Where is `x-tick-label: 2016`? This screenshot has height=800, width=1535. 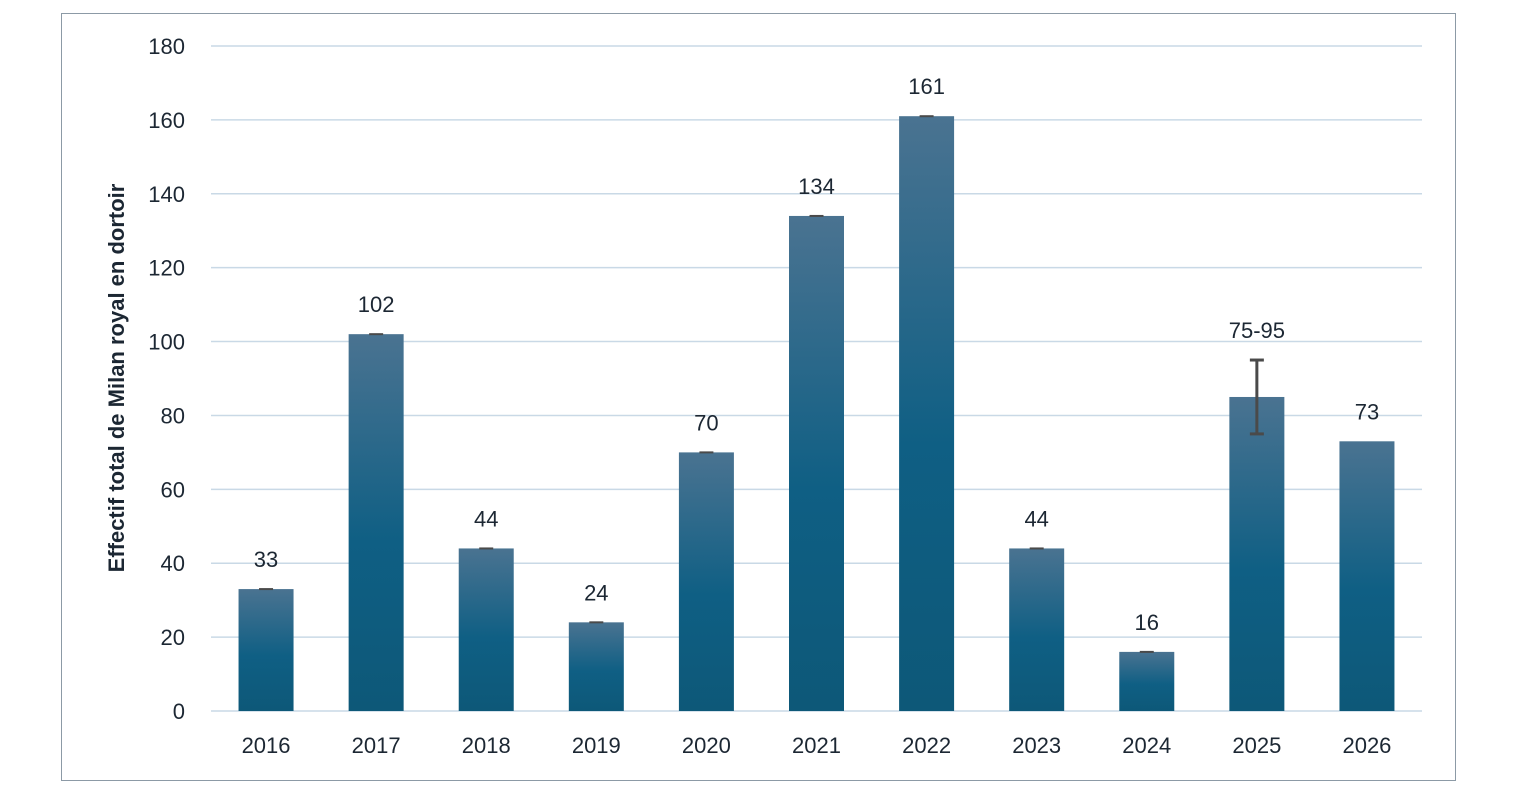 x-tick-label: 2016 is located at coordinates (266, 745).